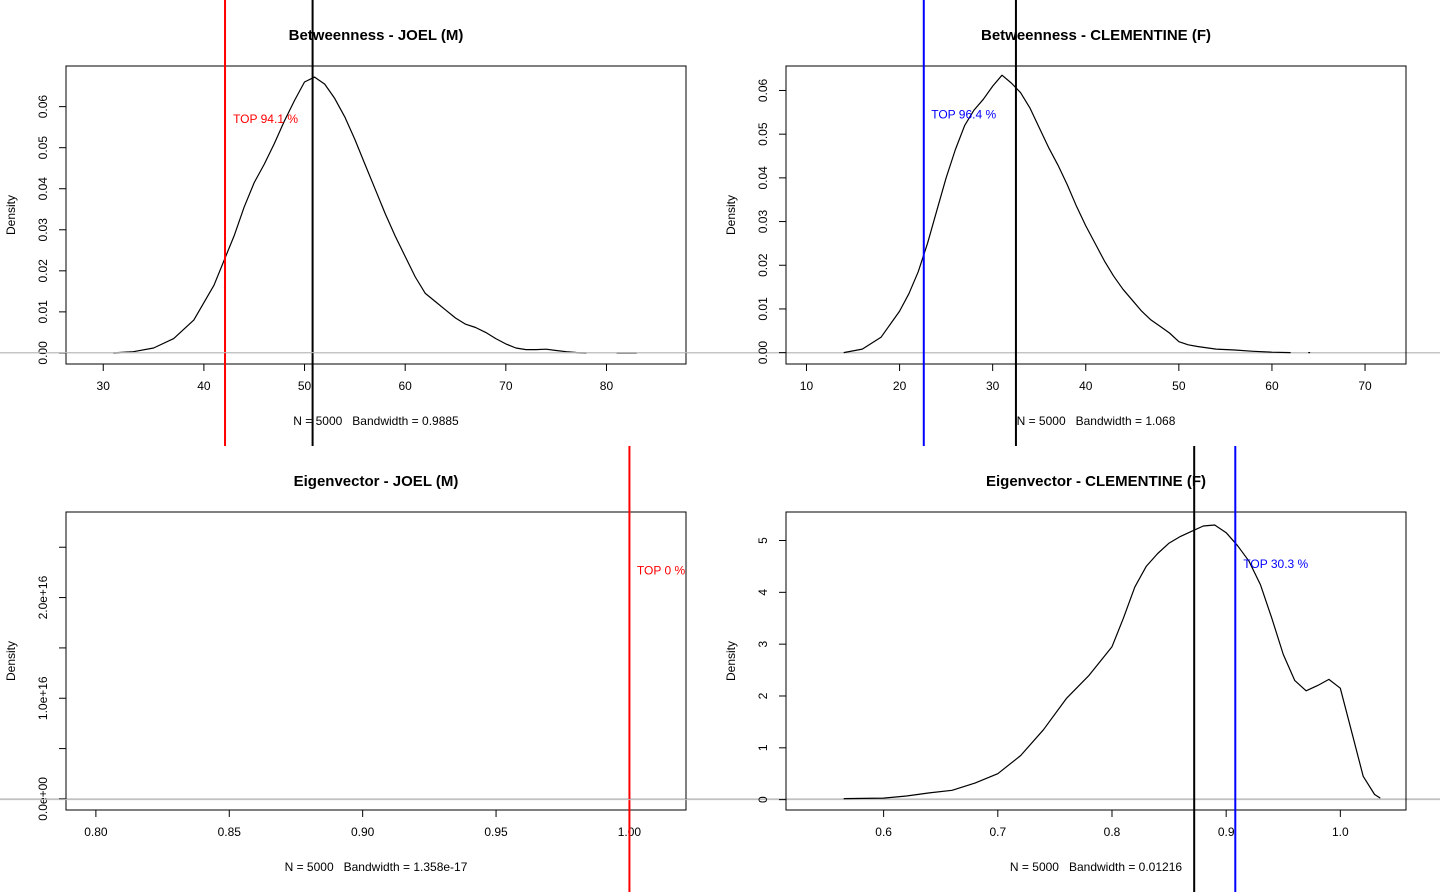  I want to click on x-tick-label: 0.8, so click(1112, 832).